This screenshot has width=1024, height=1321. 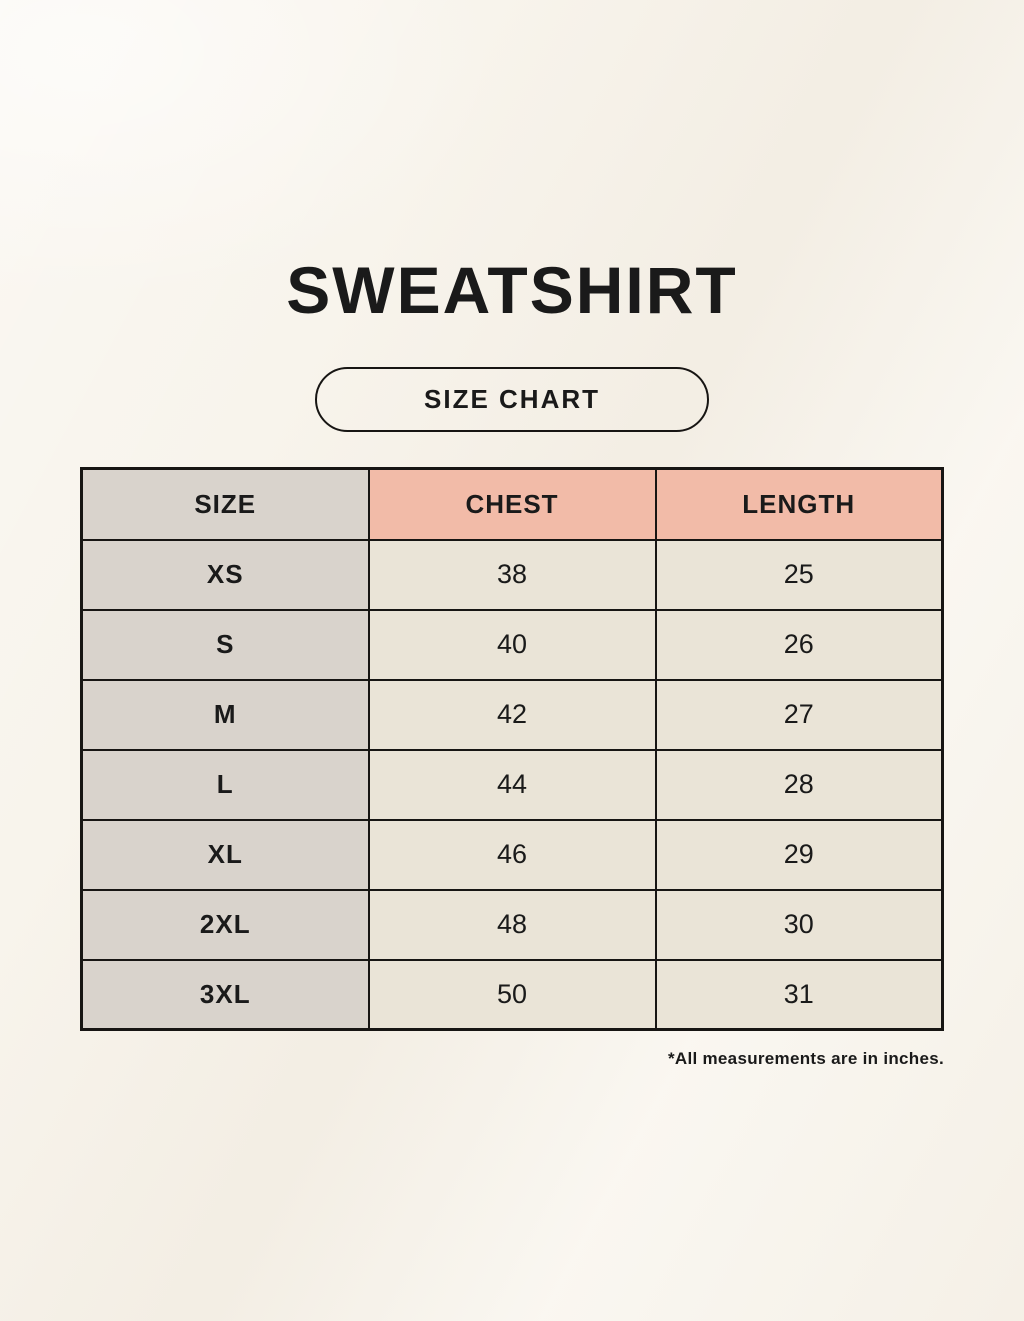 I want to click on size-label: 3XL, so click(x=225, y=994).